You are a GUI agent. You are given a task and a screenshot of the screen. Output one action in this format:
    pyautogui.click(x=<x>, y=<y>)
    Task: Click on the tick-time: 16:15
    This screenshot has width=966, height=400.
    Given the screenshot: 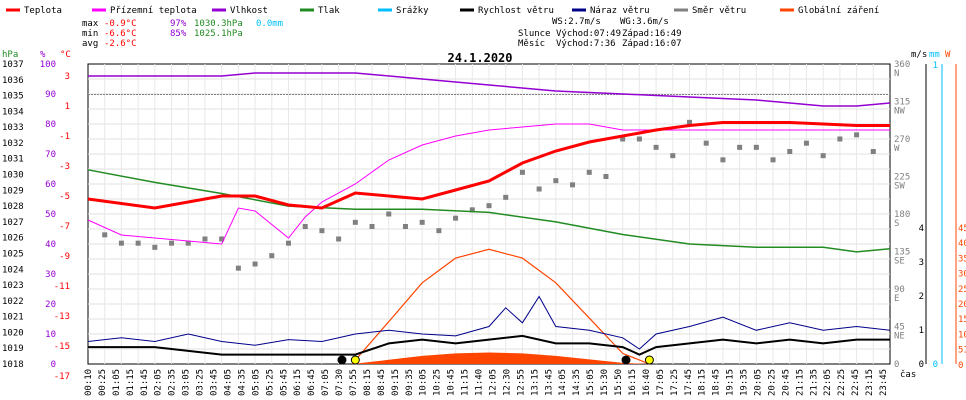 What is the action you would take?
    pyautogui.click(x=633, y=382)
    